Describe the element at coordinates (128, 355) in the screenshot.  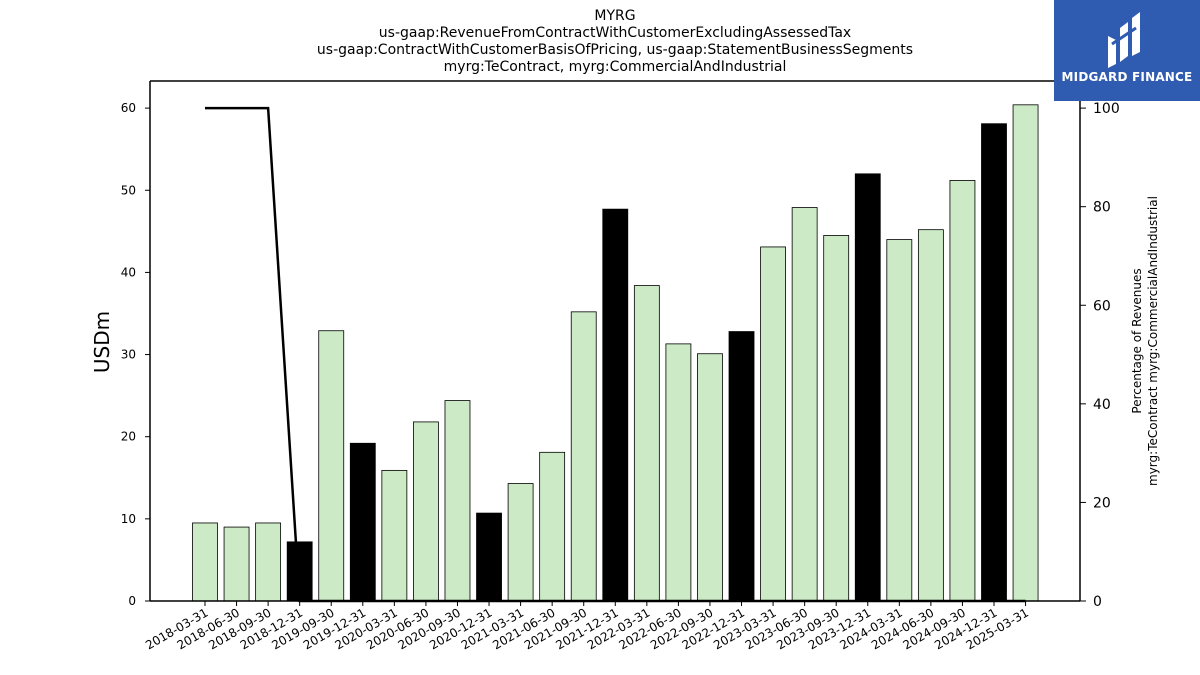
I see `y-tick-label: 30` at that location.